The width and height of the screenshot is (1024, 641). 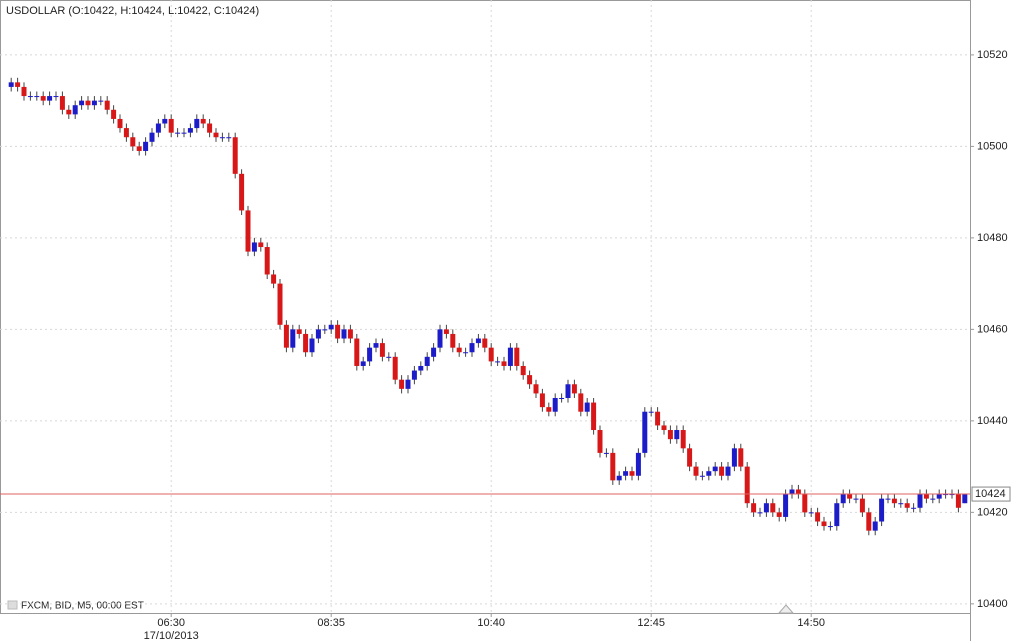 What do you see at coordinates (171, 623) in the screenshot?
I see `x-tick-label: 06:30` at bounding box center [171, 623].